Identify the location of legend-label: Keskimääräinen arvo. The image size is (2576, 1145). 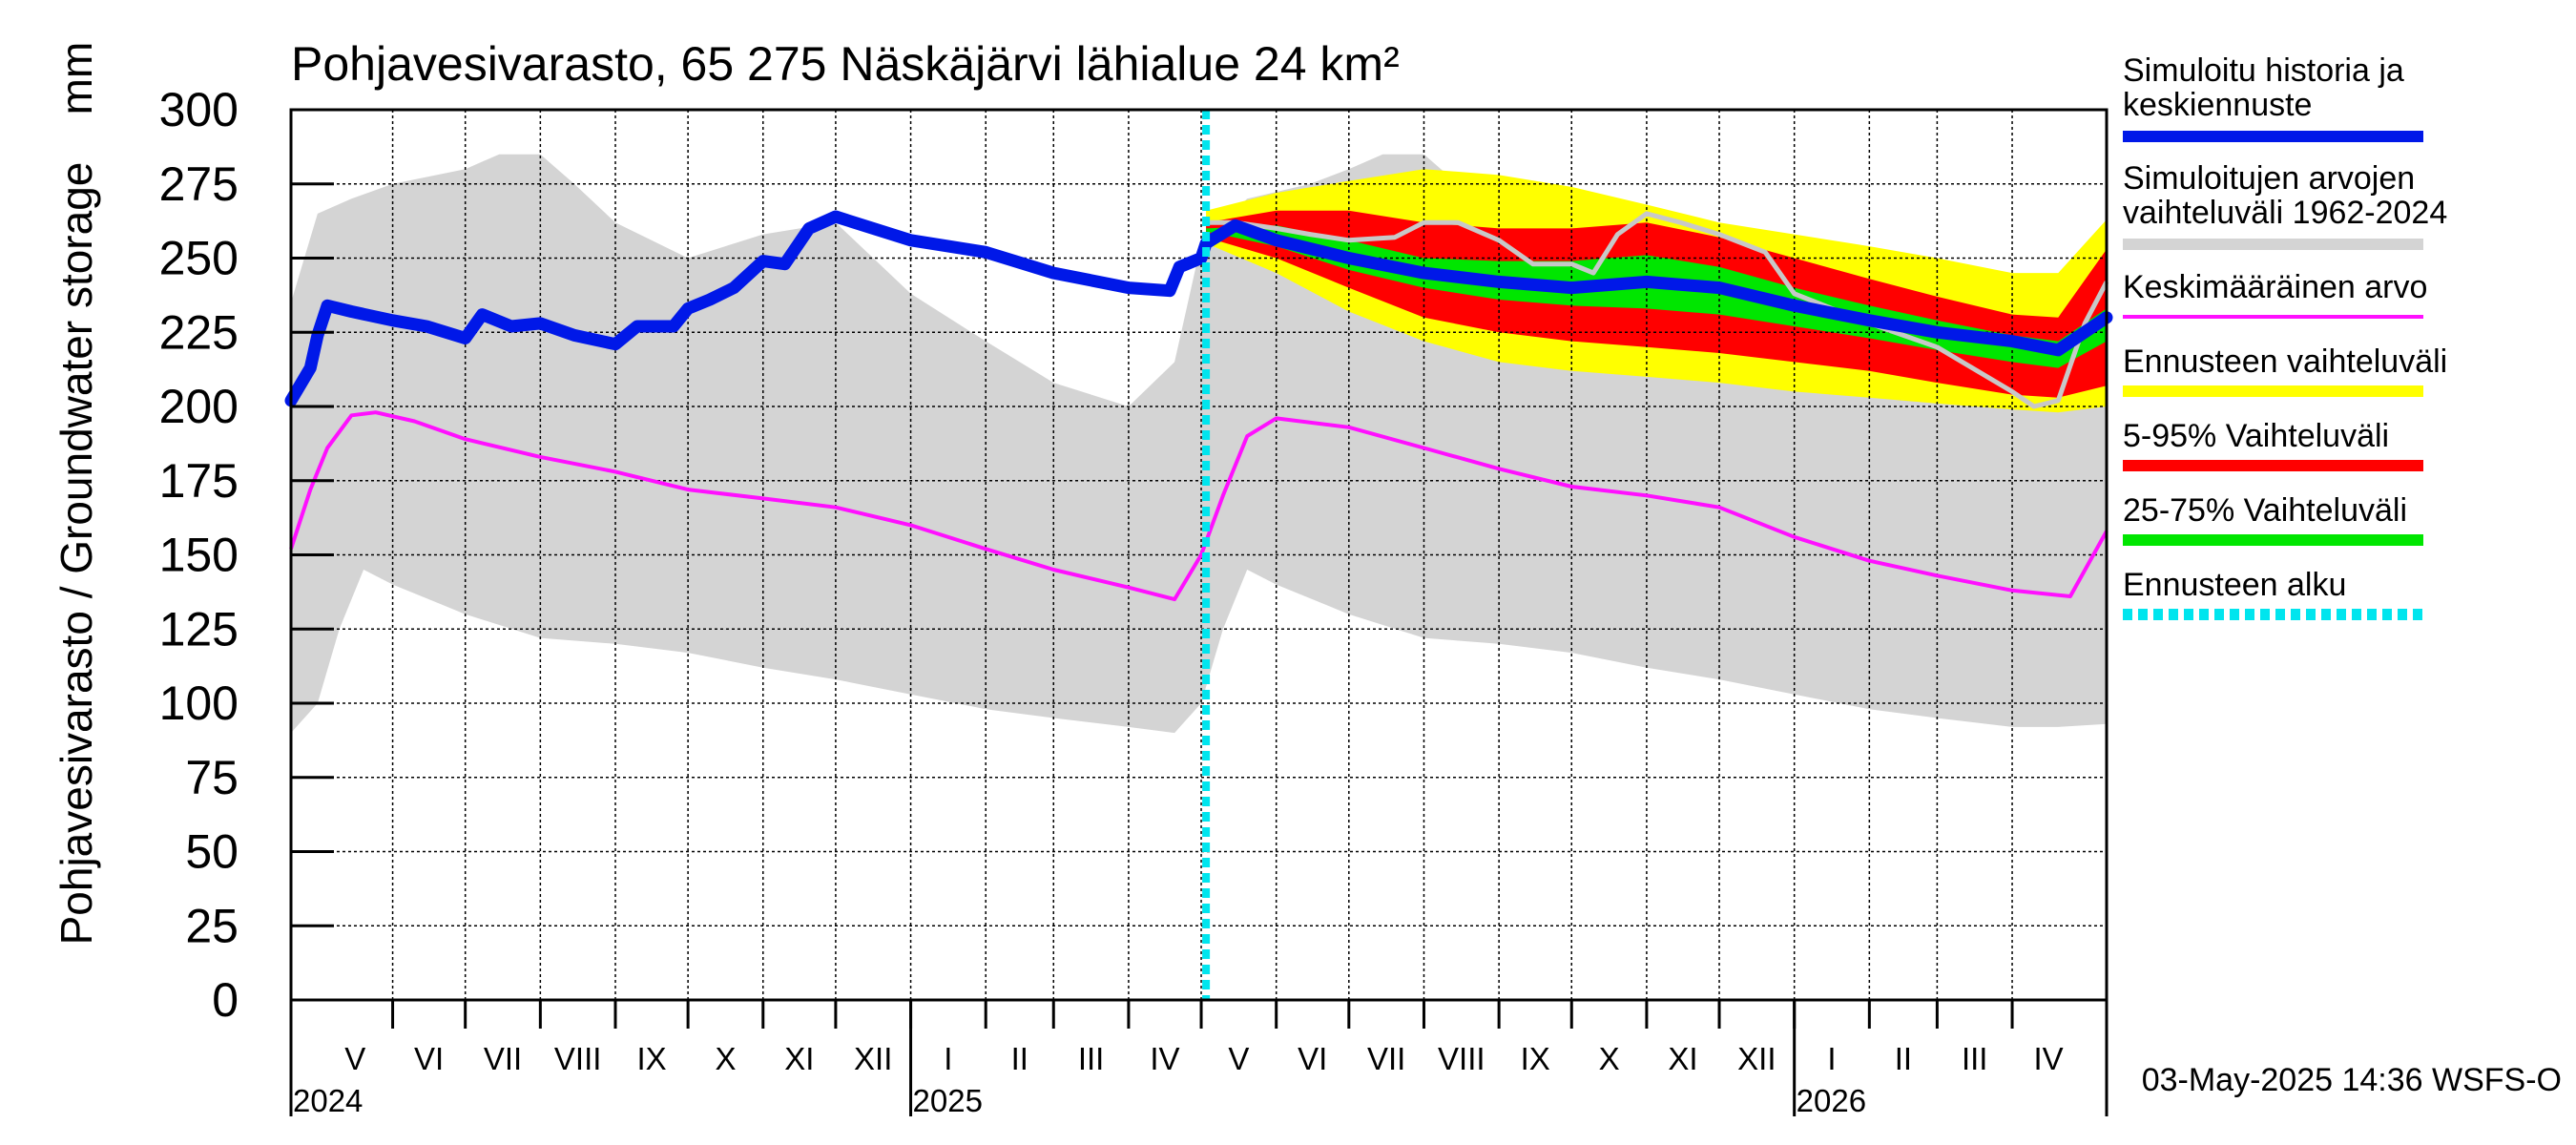
(2275, 287).